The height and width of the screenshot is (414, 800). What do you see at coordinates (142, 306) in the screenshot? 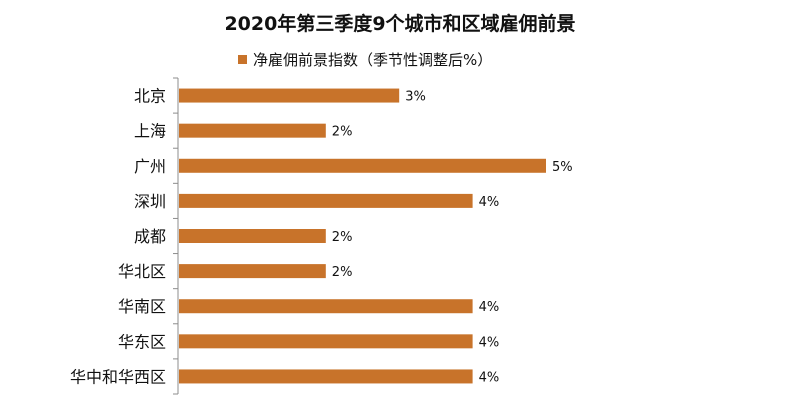
I see `category-label: 华南区` at bounding box center [142, 306].